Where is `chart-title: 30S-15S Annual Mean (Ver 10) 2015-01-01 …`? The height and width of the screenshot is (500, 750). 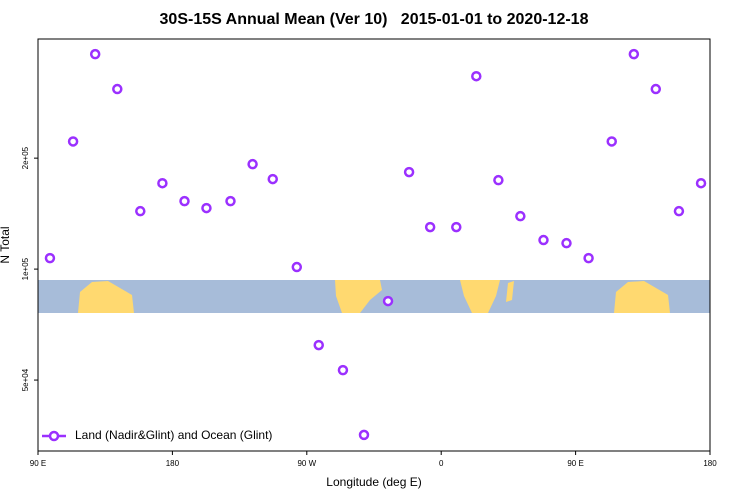
chart-title: 30S-15S Annual Mean (Ver 10) 2015-01-01 … is located at coordinates (374, 19).